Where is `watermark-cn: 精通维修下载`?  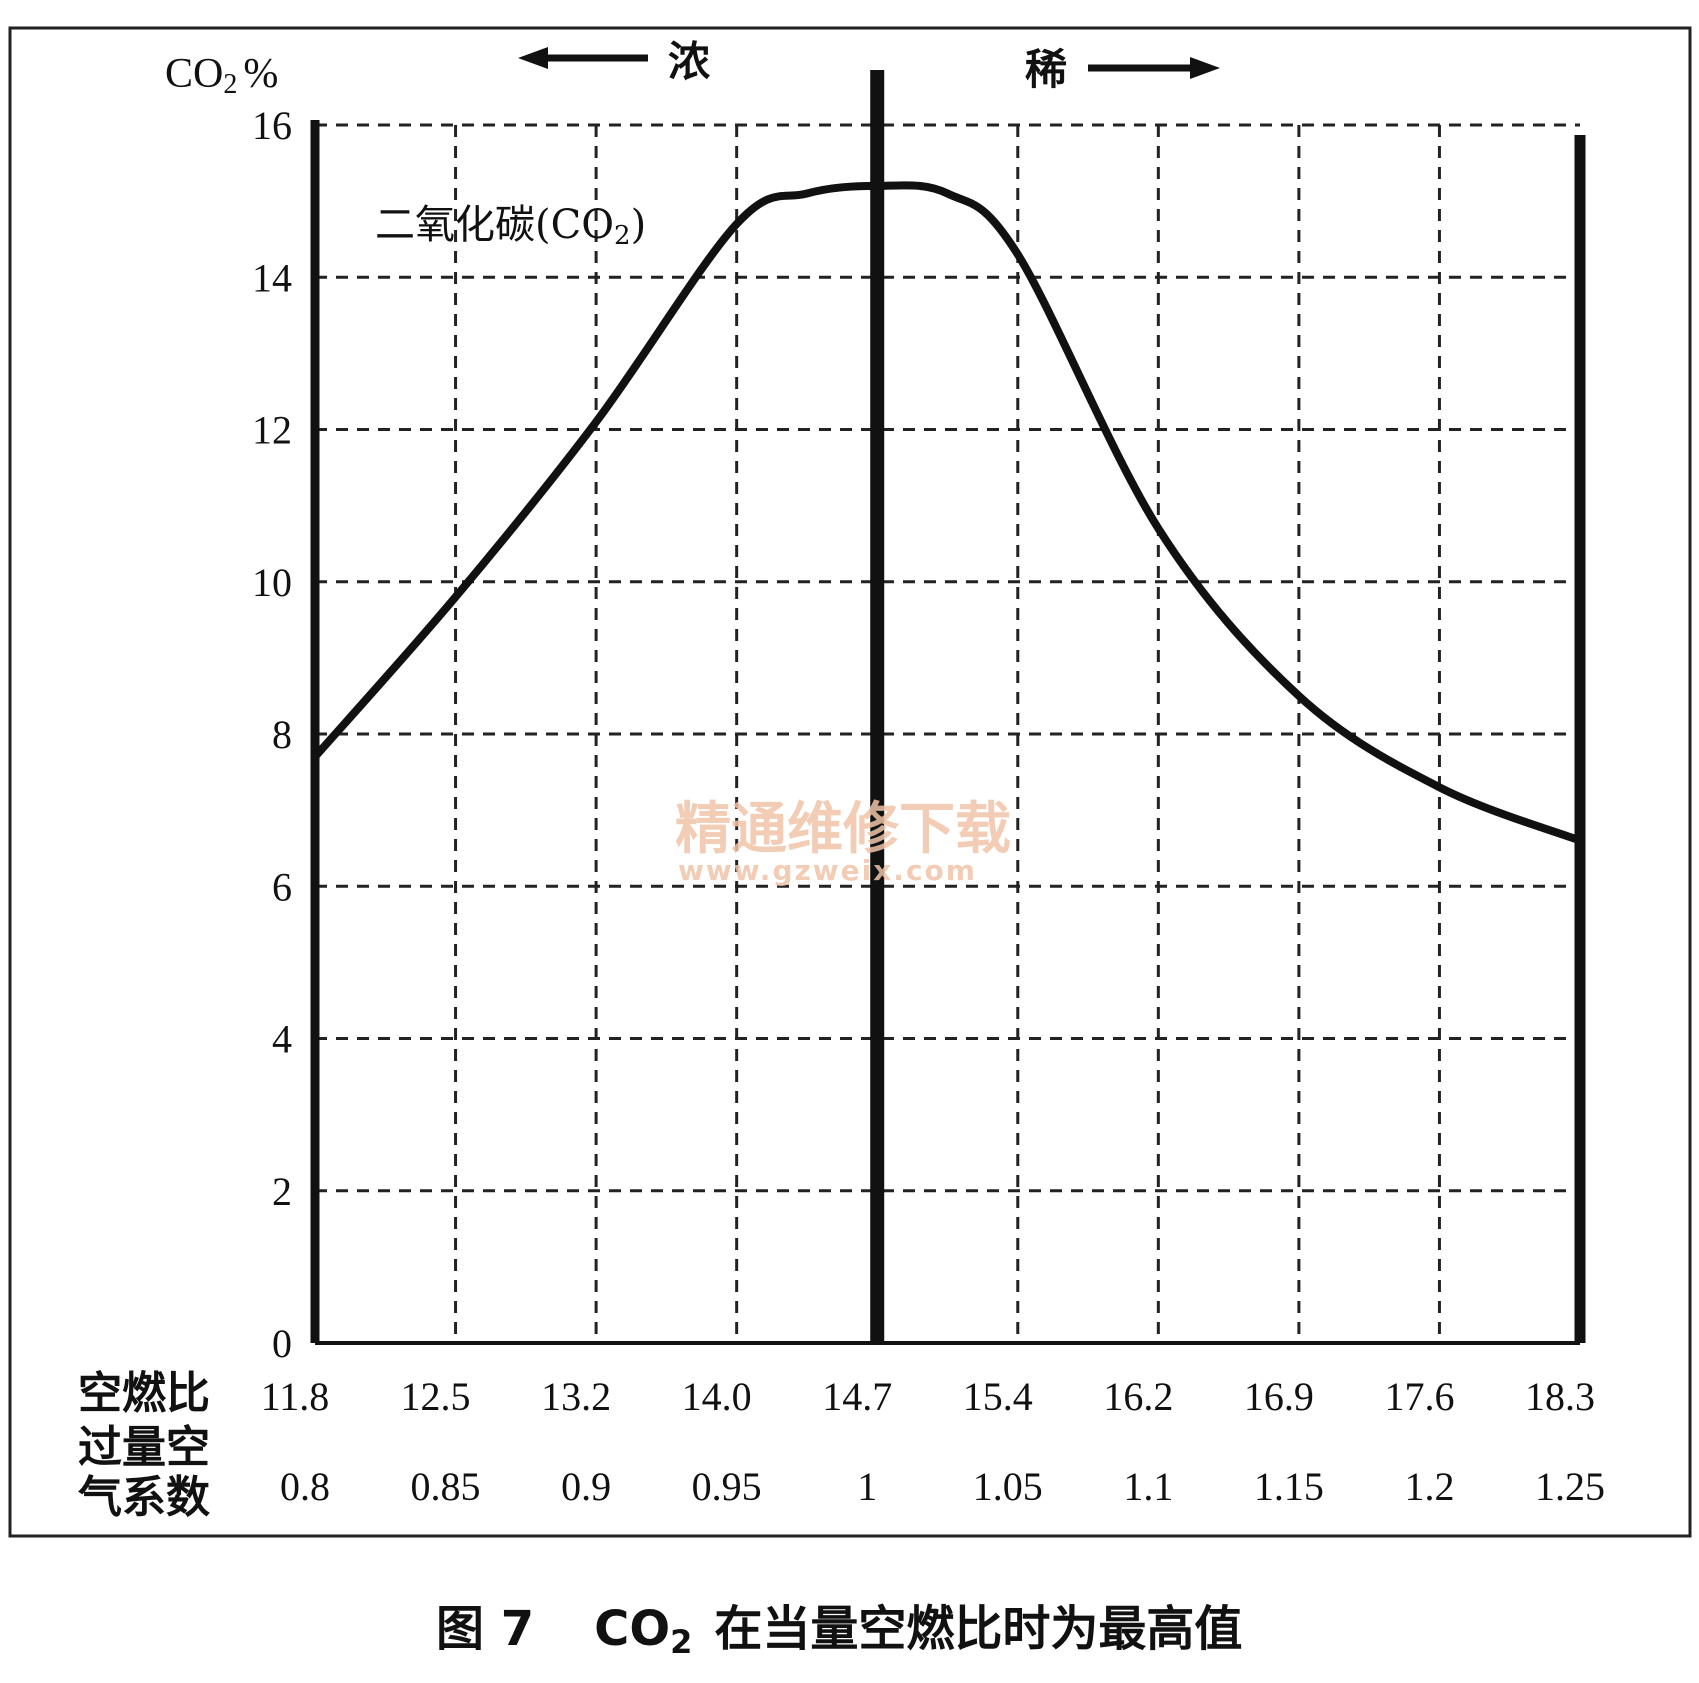 watermark-cn: 精通维修下载 is located at coordinates (843, 829).